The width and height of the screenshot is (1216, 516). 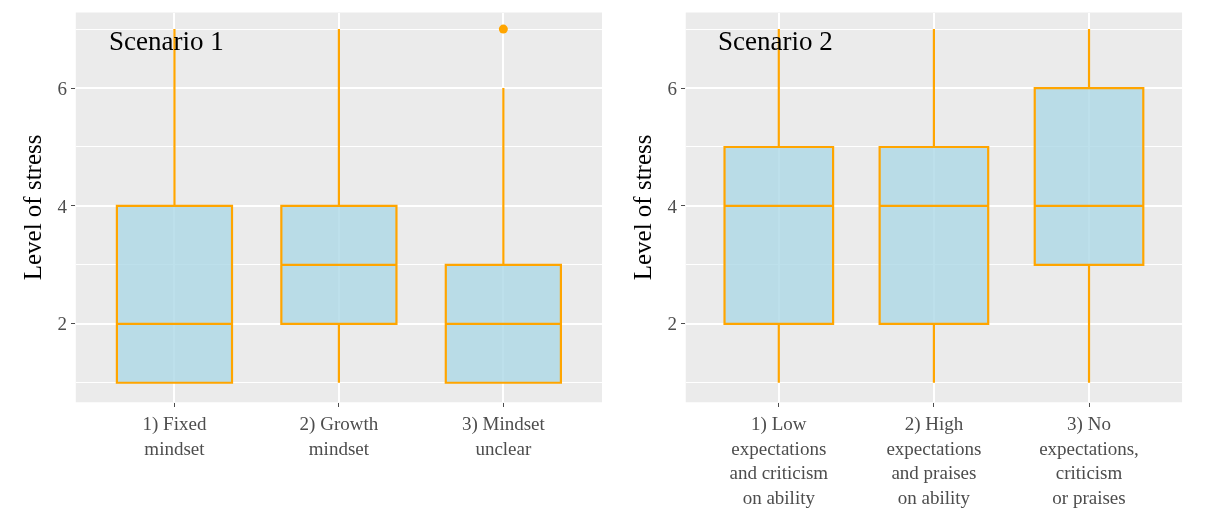 What do you see at coordinates (503, 436) in the screenshot?
I see `x-tick-label: 3) Mindset unclear` at bounding box center [503, 436].